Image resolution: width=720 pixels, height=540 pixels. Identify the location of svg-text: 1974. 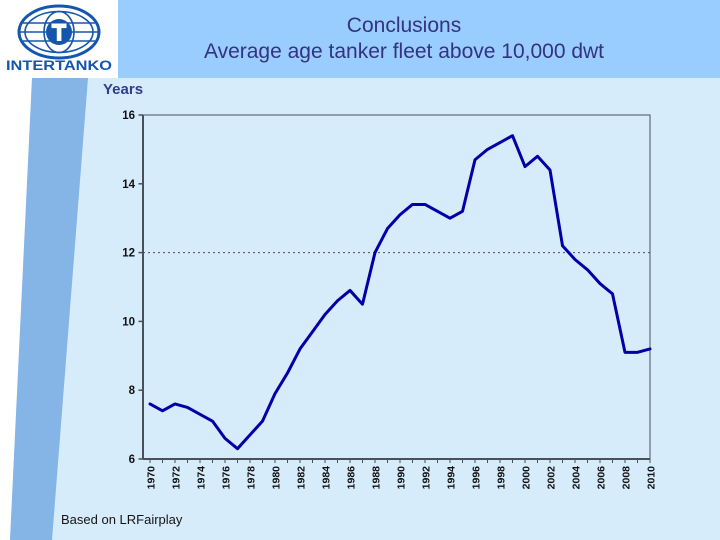
(202, 478).